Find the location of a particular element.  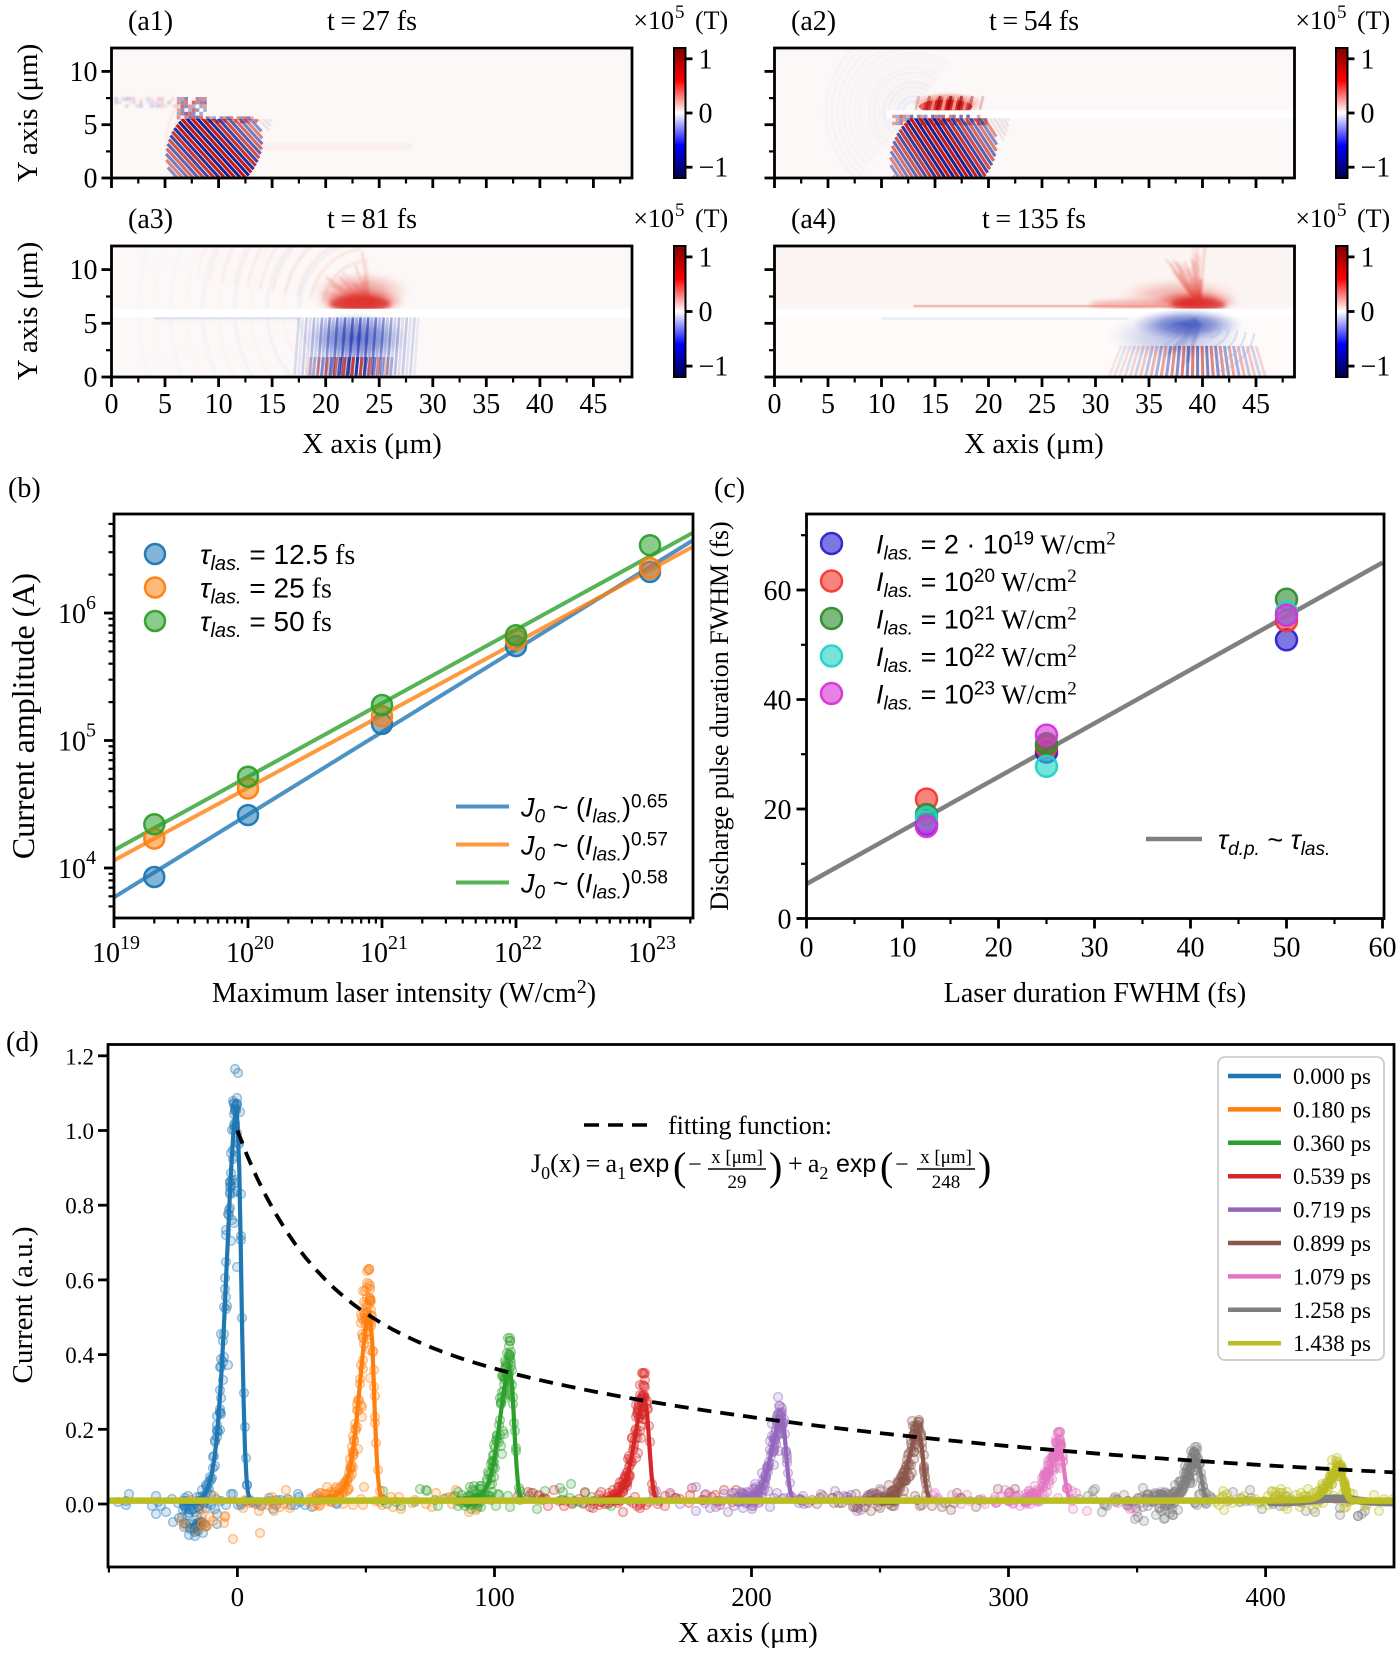

svg-text: t = 81 fs is located at coordinates (372, 219).